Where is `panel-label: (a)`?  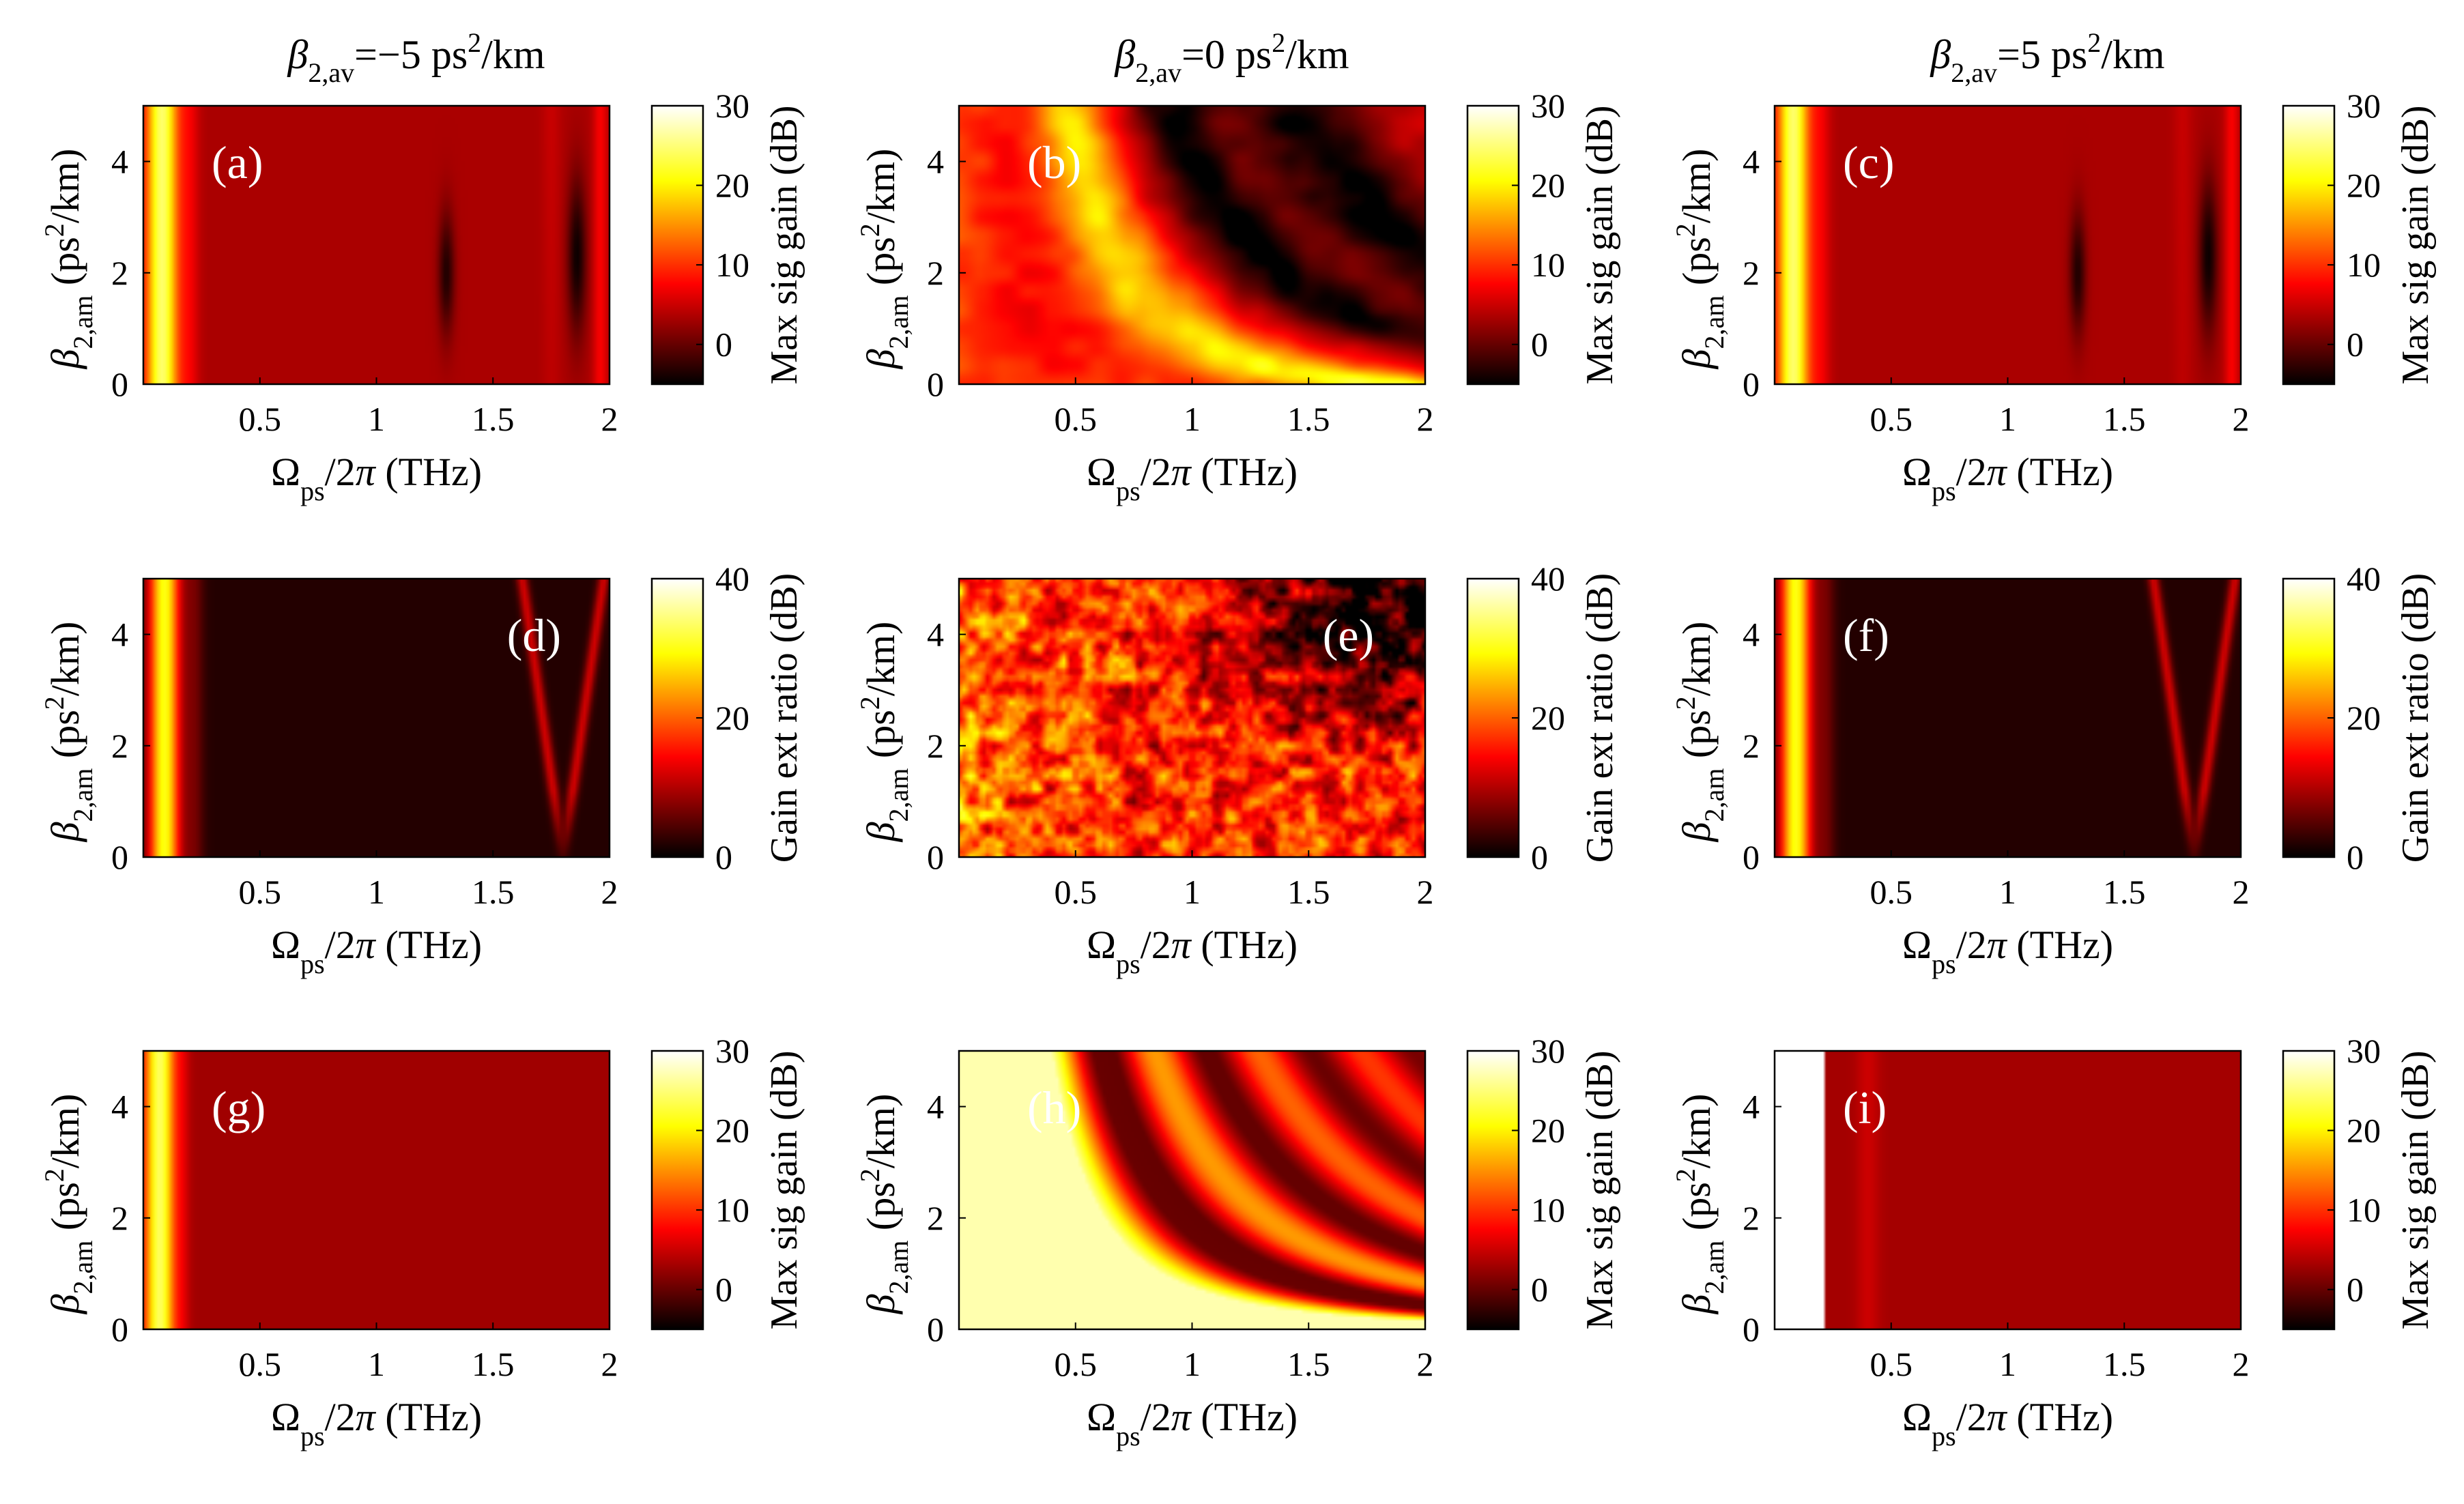 panel-label: (a) is located at coordinates (237, 162).